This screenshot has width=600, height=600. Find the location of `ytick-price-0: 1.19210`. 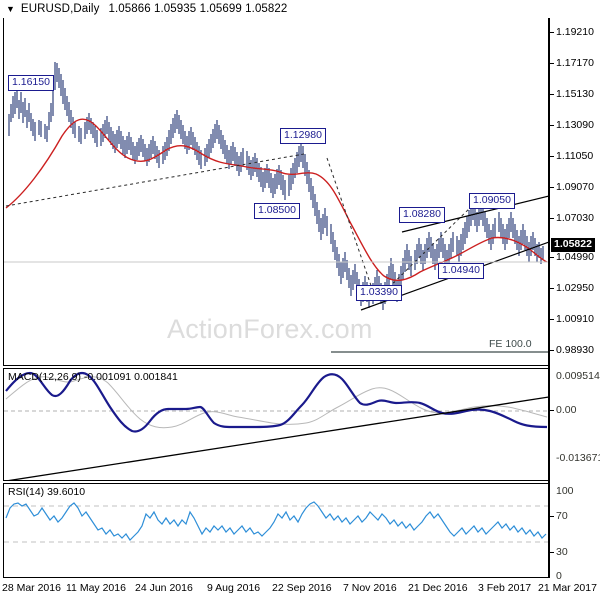

ytick-price-0: 1.19210 is located at coordinates (575, 32).